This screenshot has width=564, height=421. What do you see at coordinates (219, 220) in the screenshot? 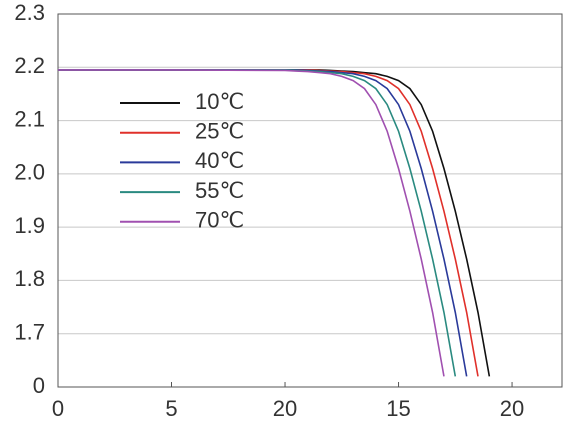
I see `legend-label: 70℃` at bounding box center [219, 220].